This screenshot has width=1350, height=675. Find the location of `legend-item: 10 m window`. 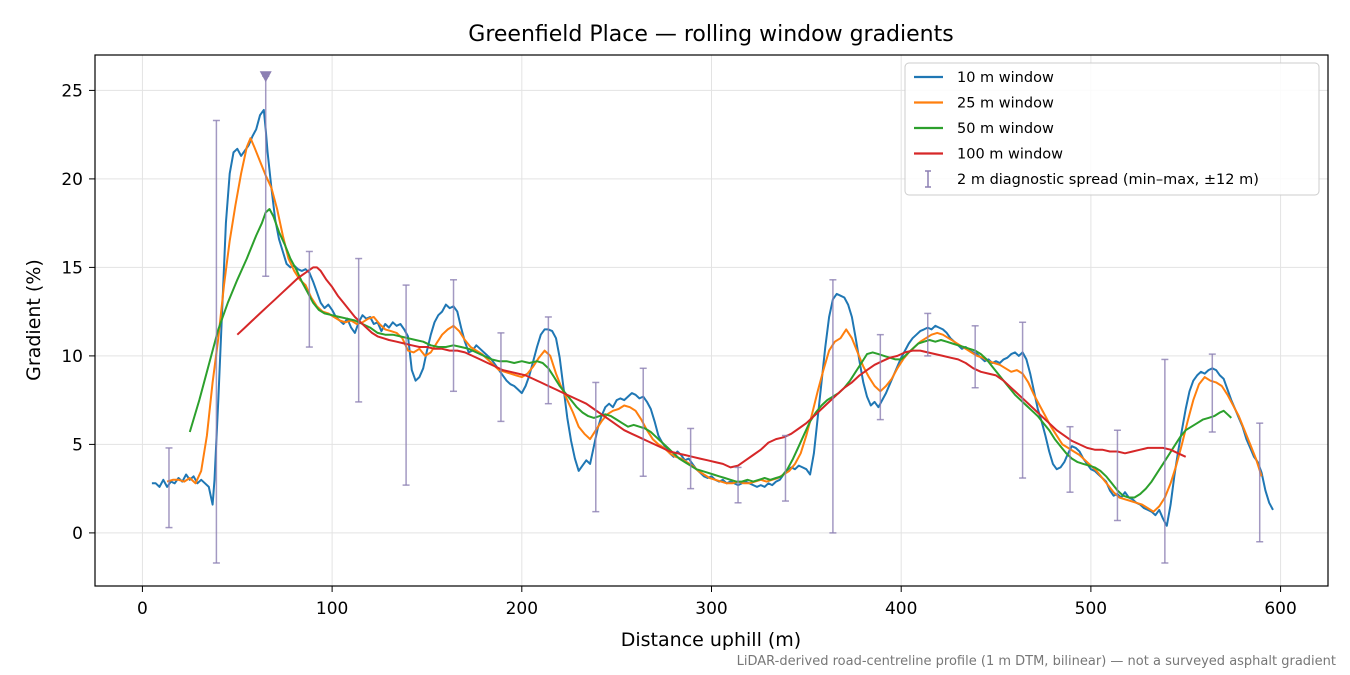

legend-item: 10 m window is located at coordinates (984, 78).